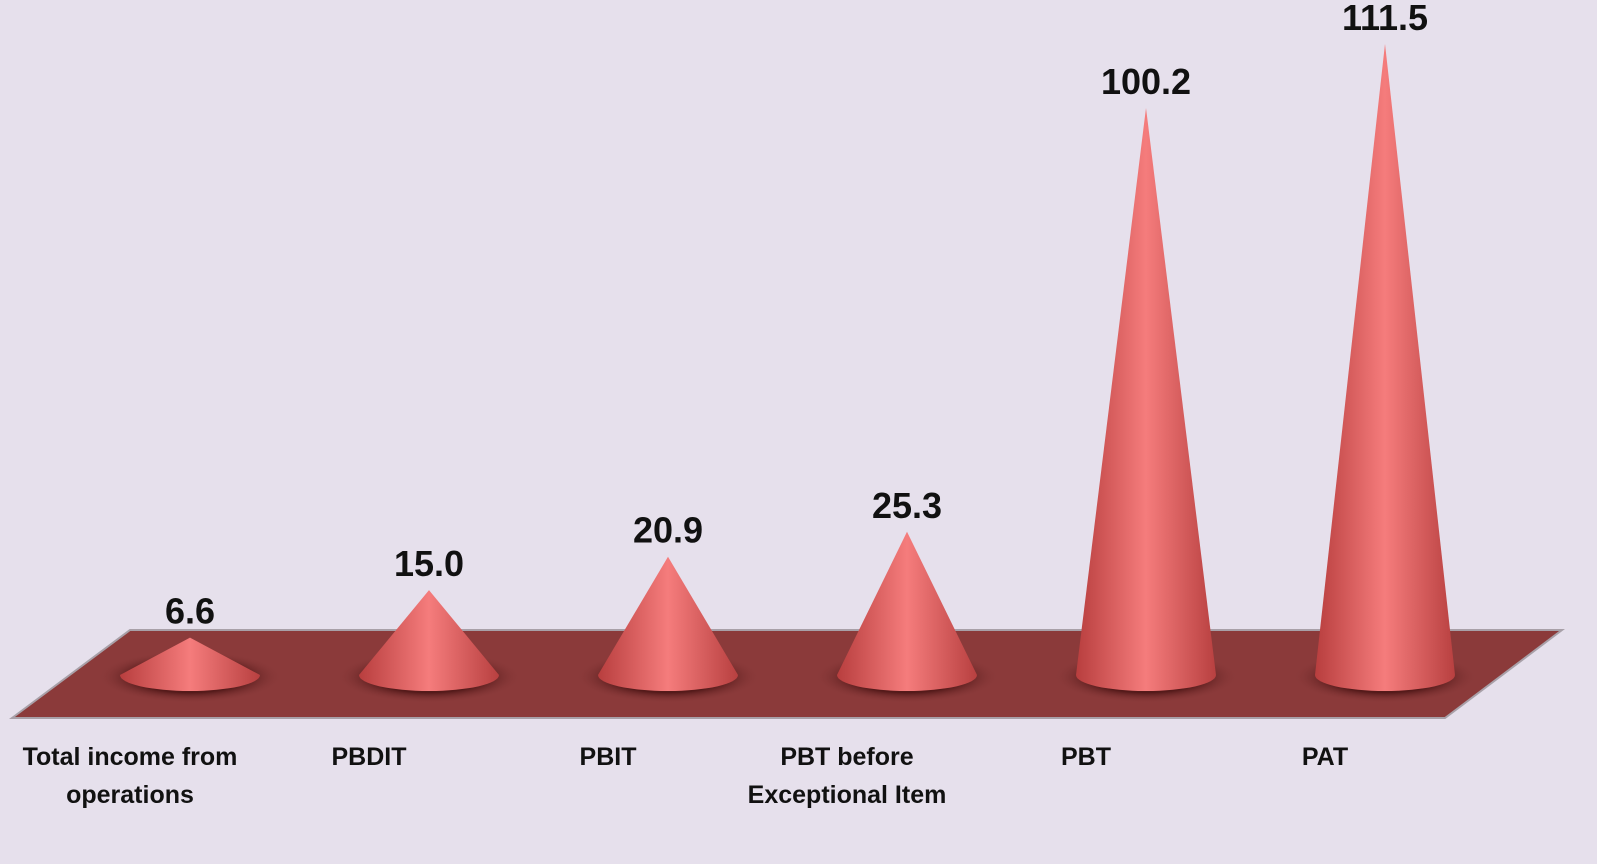 The width and height of the screenshot is (1597, 864). I want to click on category-label: PBDIT, so click(369, 757).